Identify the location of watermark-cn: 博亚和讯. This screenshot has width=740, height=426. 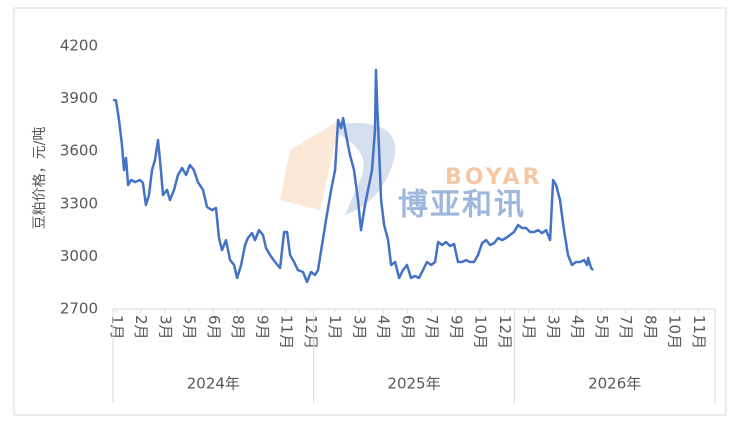
(462, 205).